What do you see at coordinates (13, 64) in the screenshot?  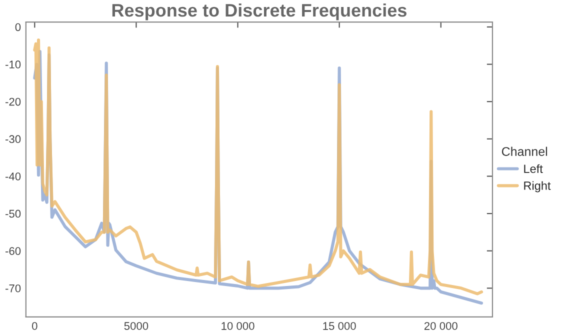 I see `y-tick-label: -10` at bounding box center [13, 64].